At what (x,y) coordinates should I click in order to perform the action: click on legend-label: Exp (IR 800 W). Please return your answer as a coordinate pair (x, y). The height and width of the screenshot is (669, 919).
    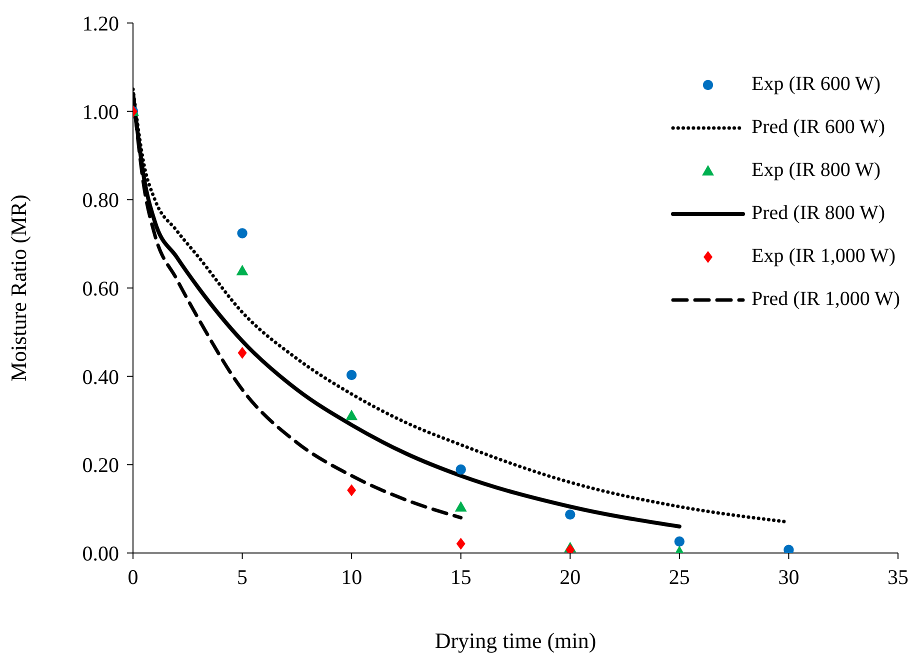
    Looking at the image, I should click on (816, 170).